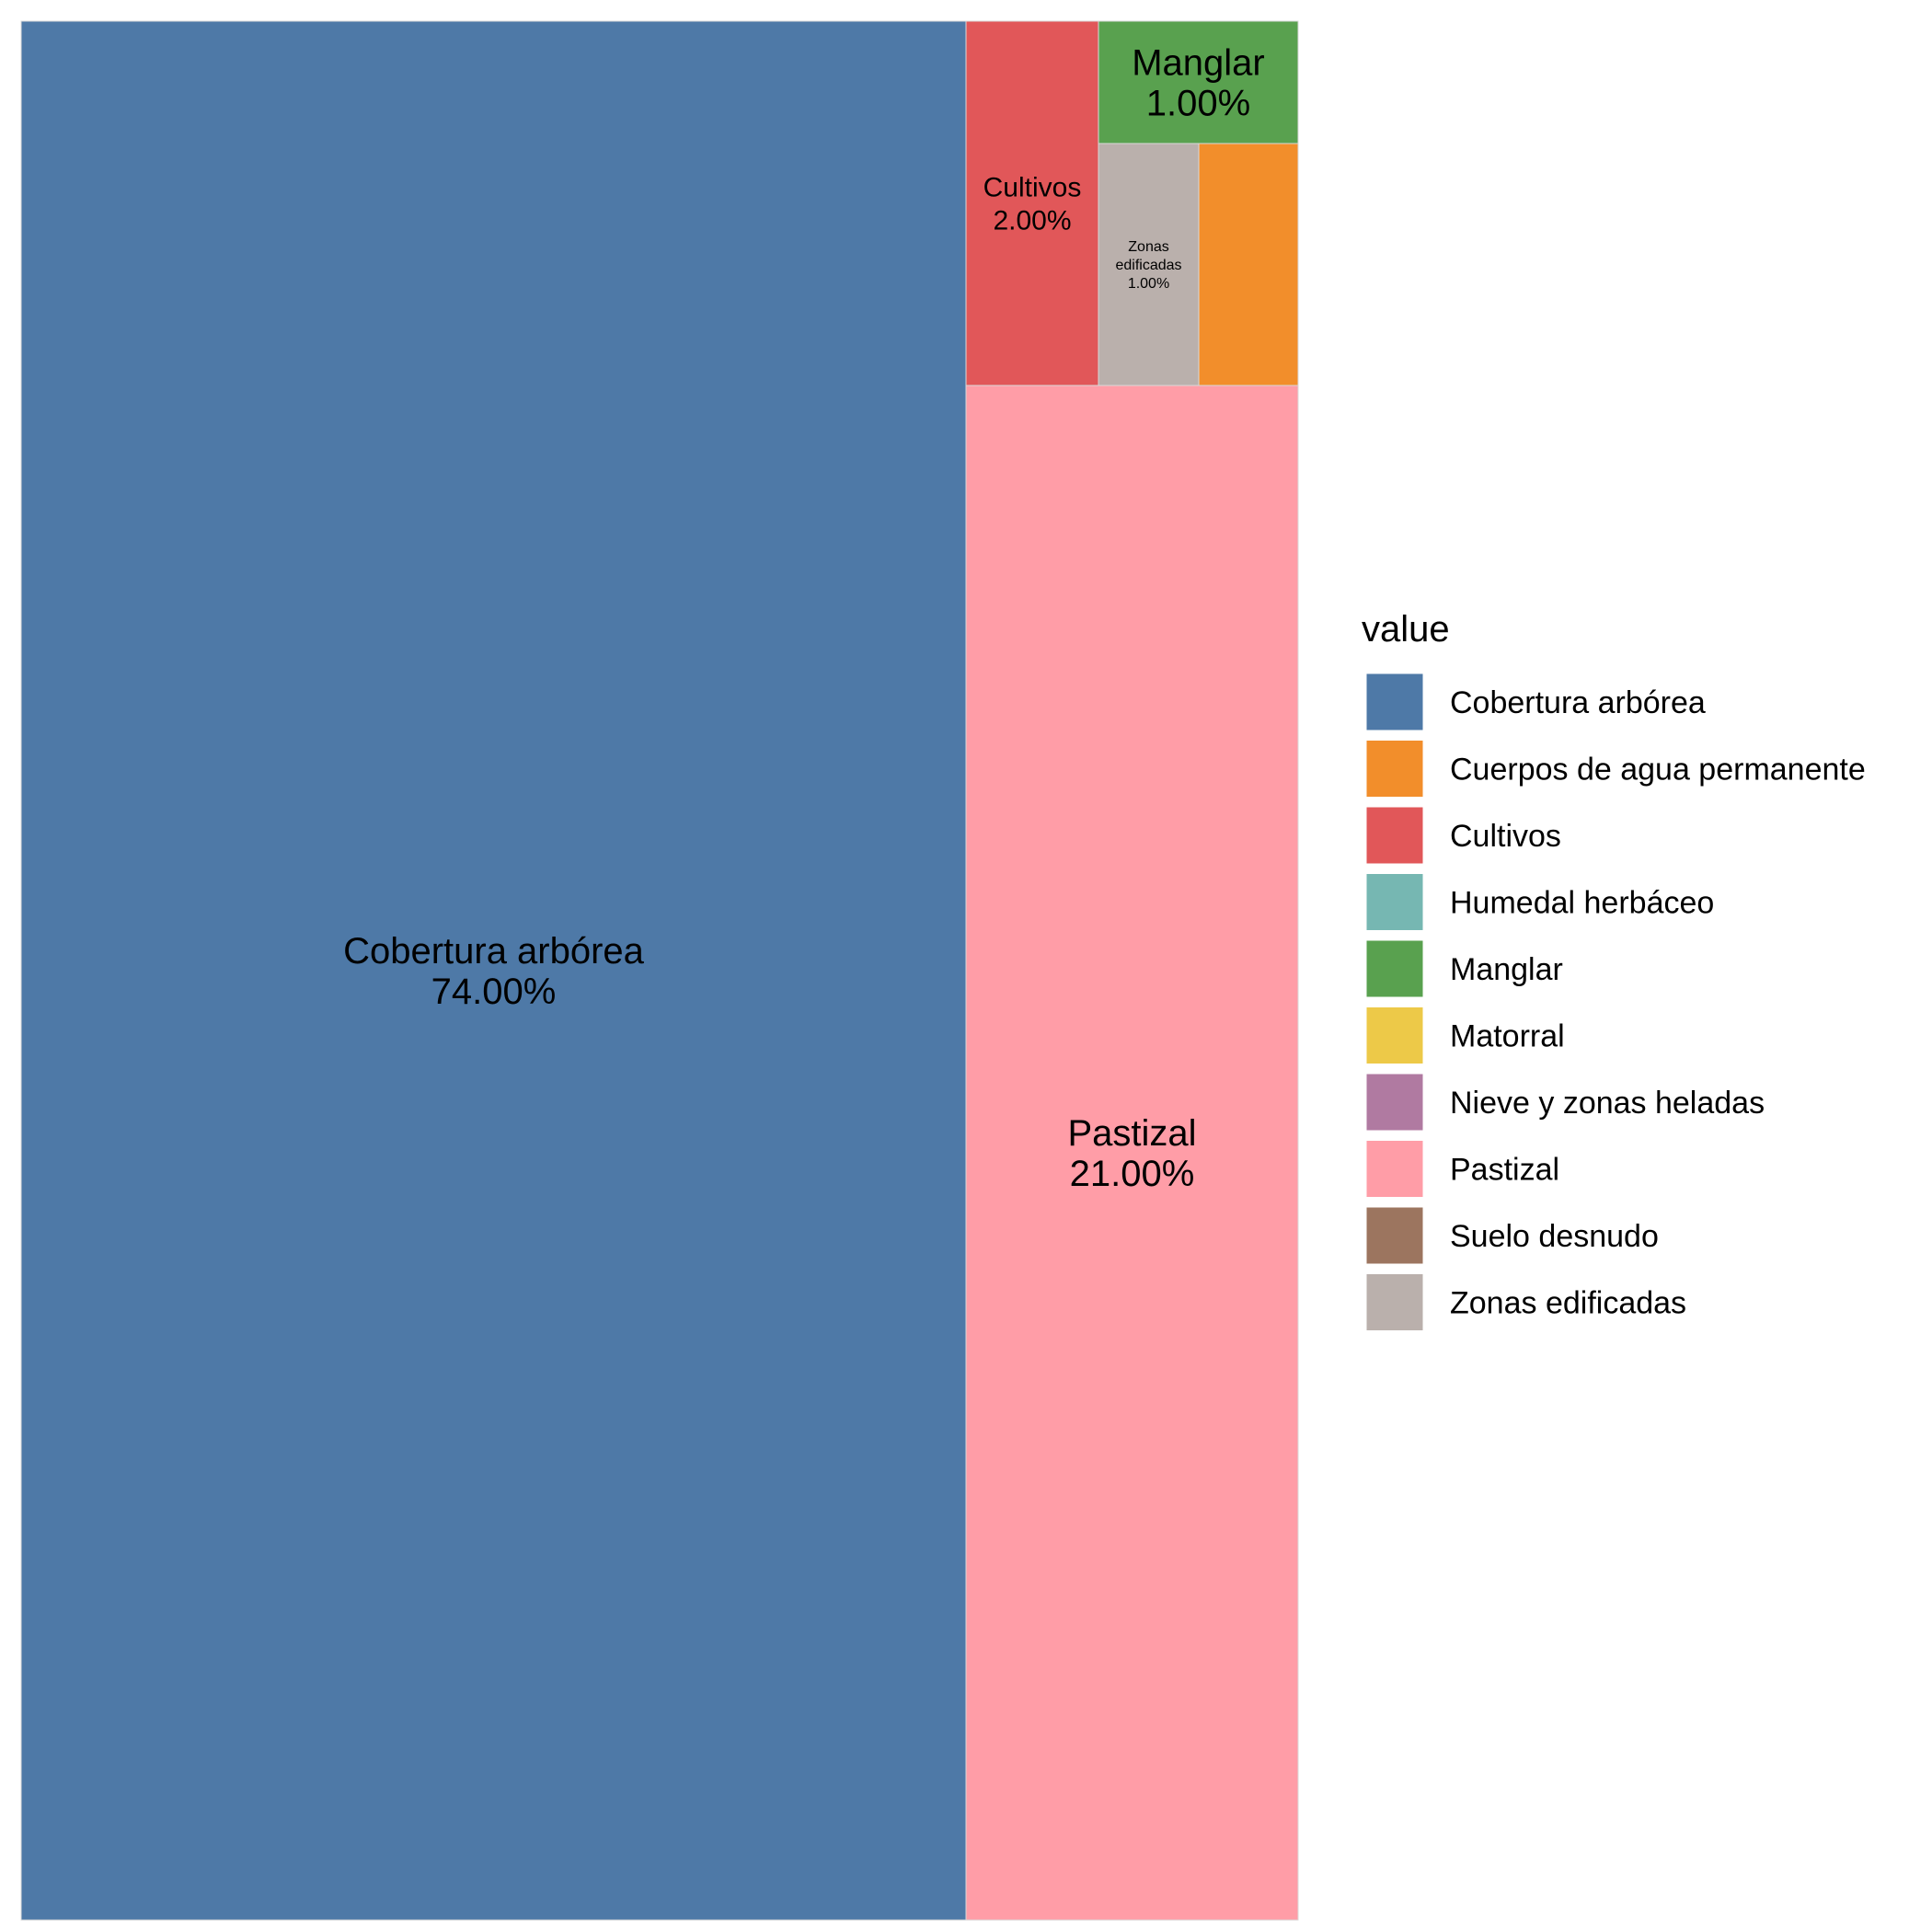 The height and width of the screenshot is (1932, 1932). I want to click on legend-item: Zonas edificadas, so click(1524, 1302).